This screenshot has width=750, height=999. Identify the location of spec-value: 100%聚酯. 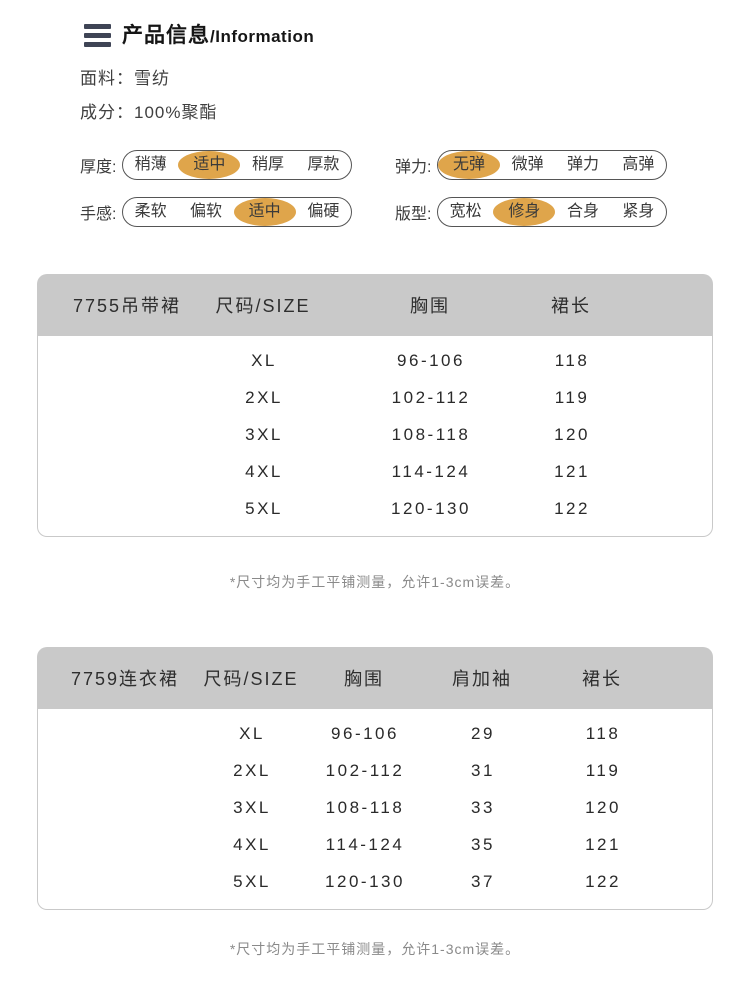
(176, 112).